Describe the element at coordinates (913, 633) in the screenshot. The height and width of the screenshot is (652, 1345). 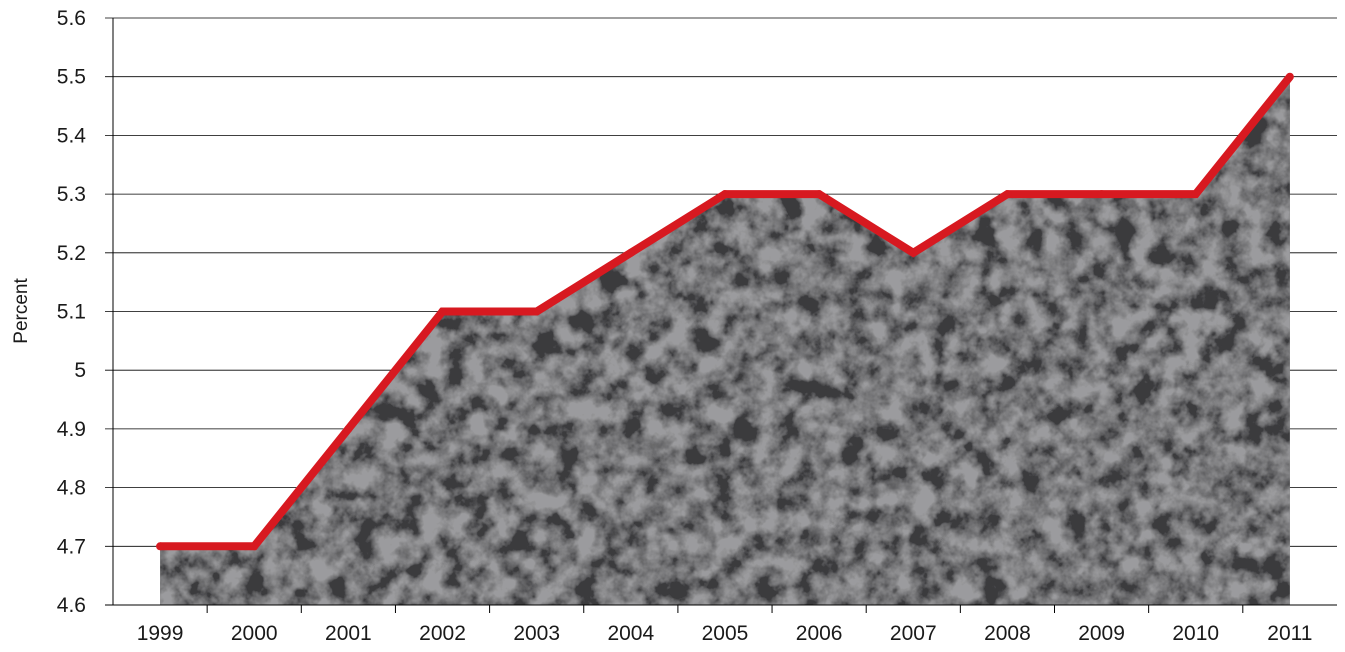
I see `x-tick-label: 2007` at that location.